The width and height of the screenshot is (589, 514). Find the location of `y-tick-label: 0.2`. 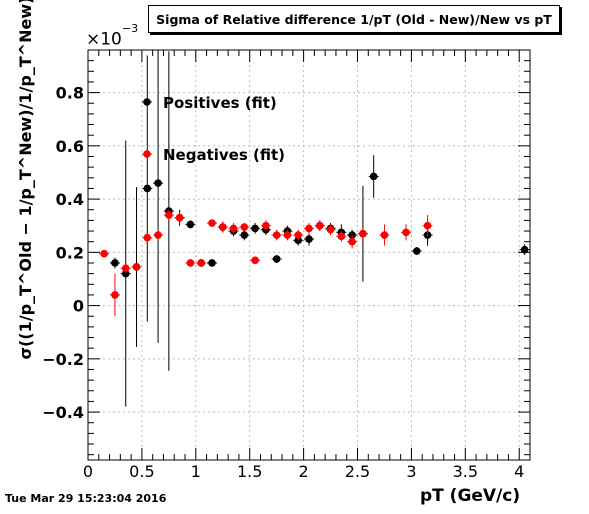

y-tick-label: 0.2 is located at coordinates (70, 252).